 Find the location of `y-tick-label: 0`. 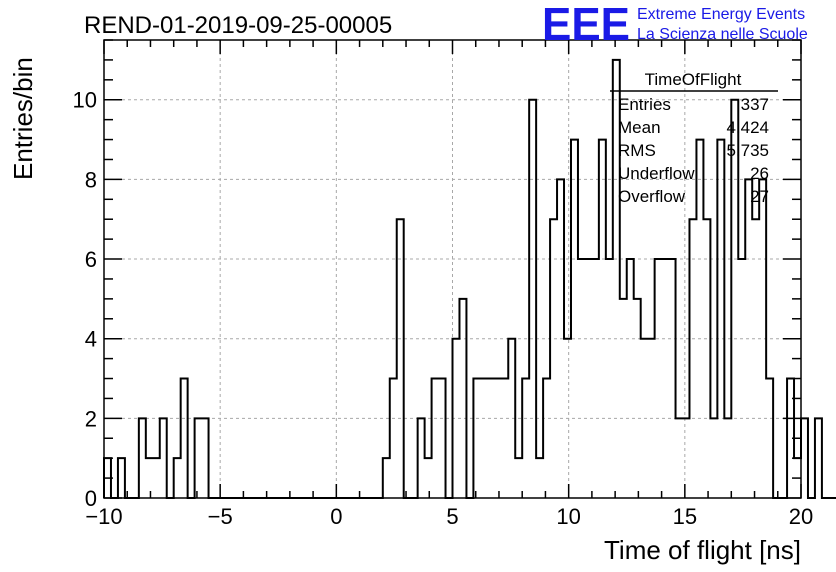

y-tick-label: 0 is located at coordinates (91, 498).